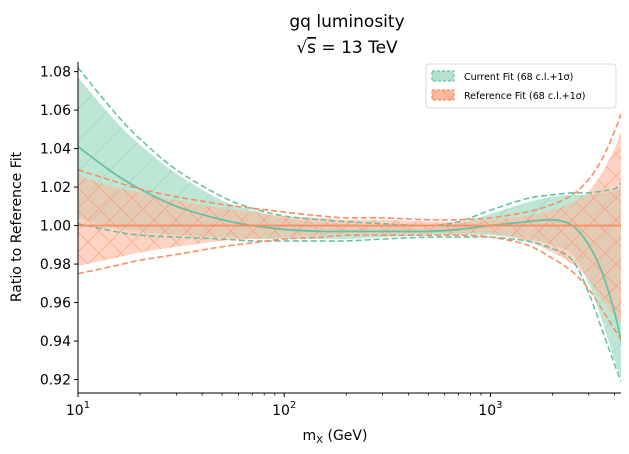  I want to click on x-tick-label: 10³, so click(490, 409).